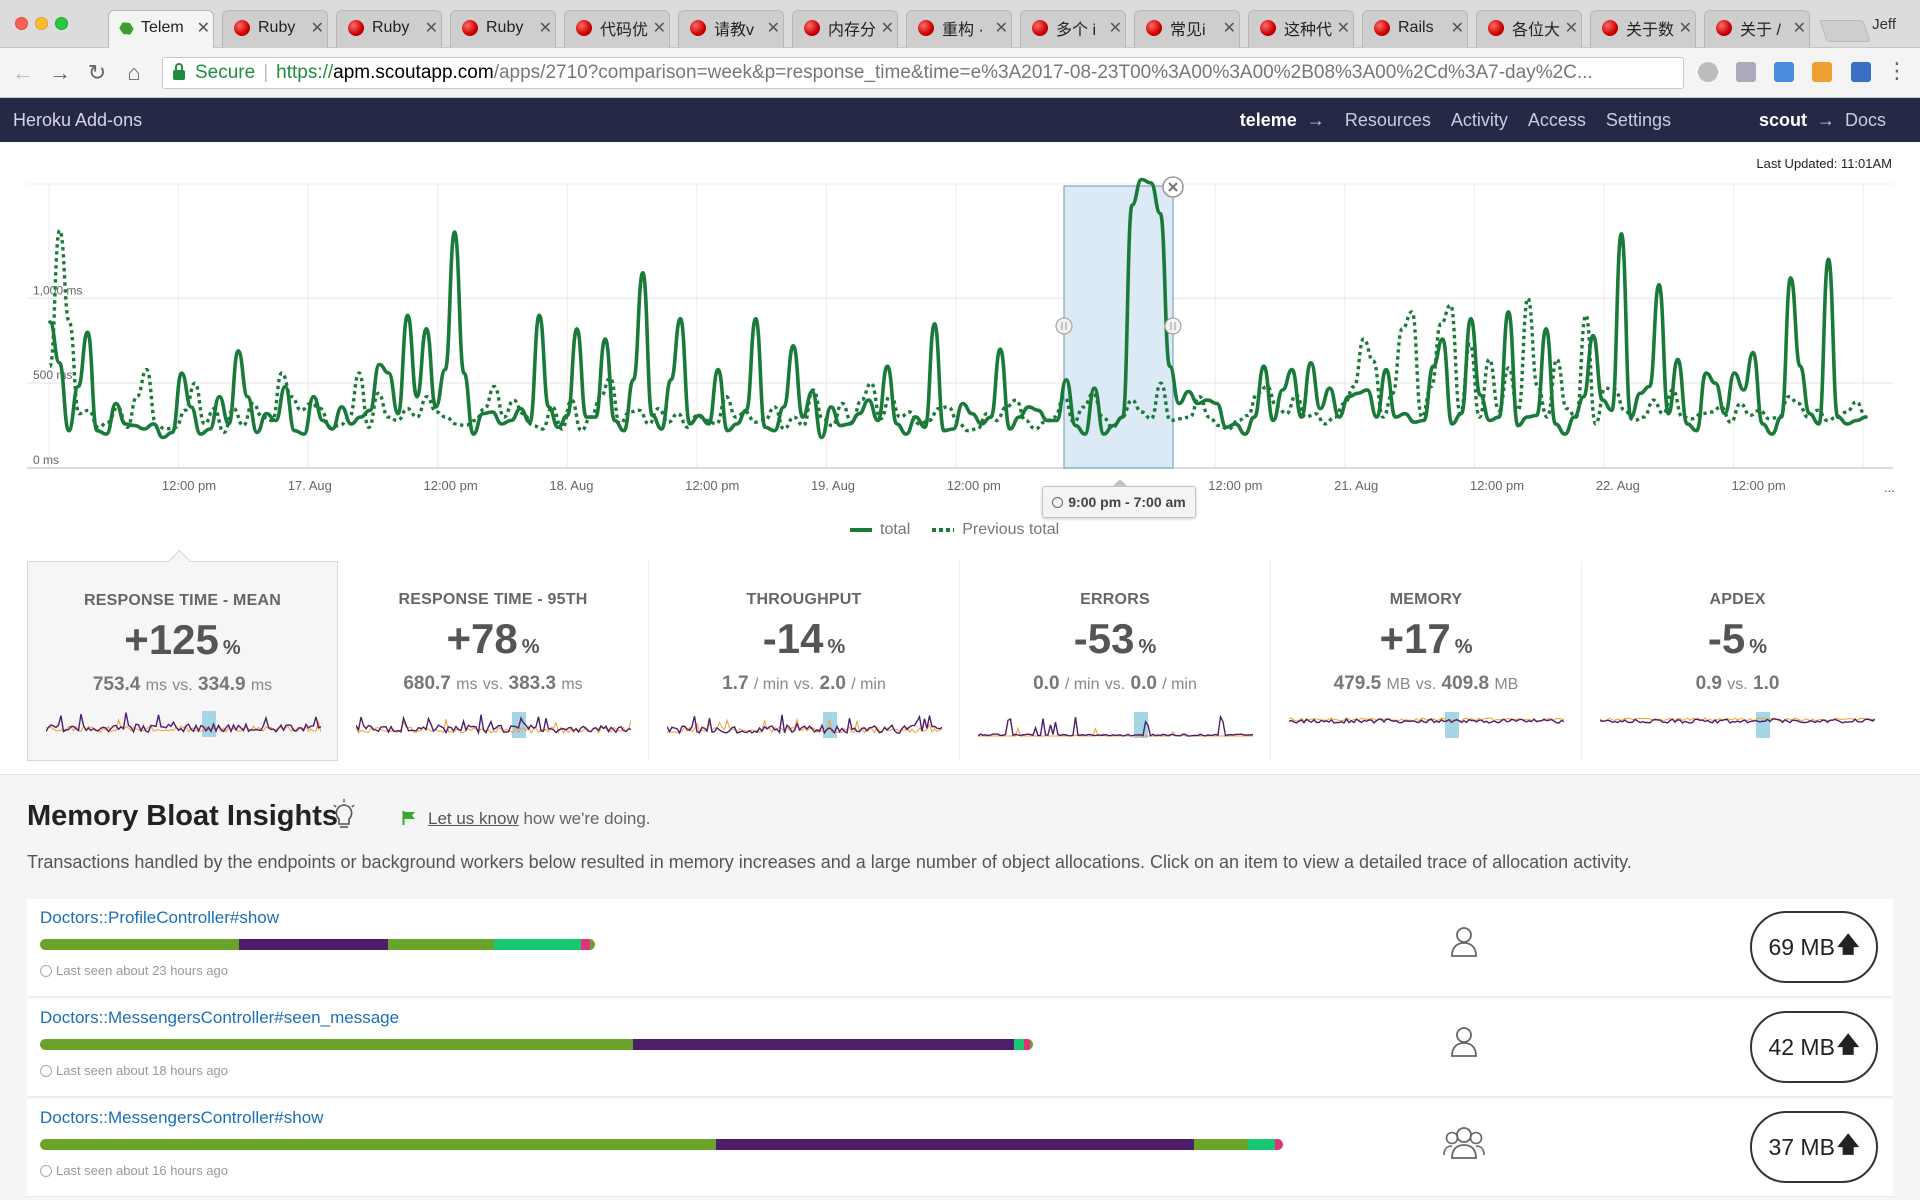 Image resolution: width=1920 pixels, height=1200 pixels. I want to click on nav-settings: Settings, so click(1638, 120).